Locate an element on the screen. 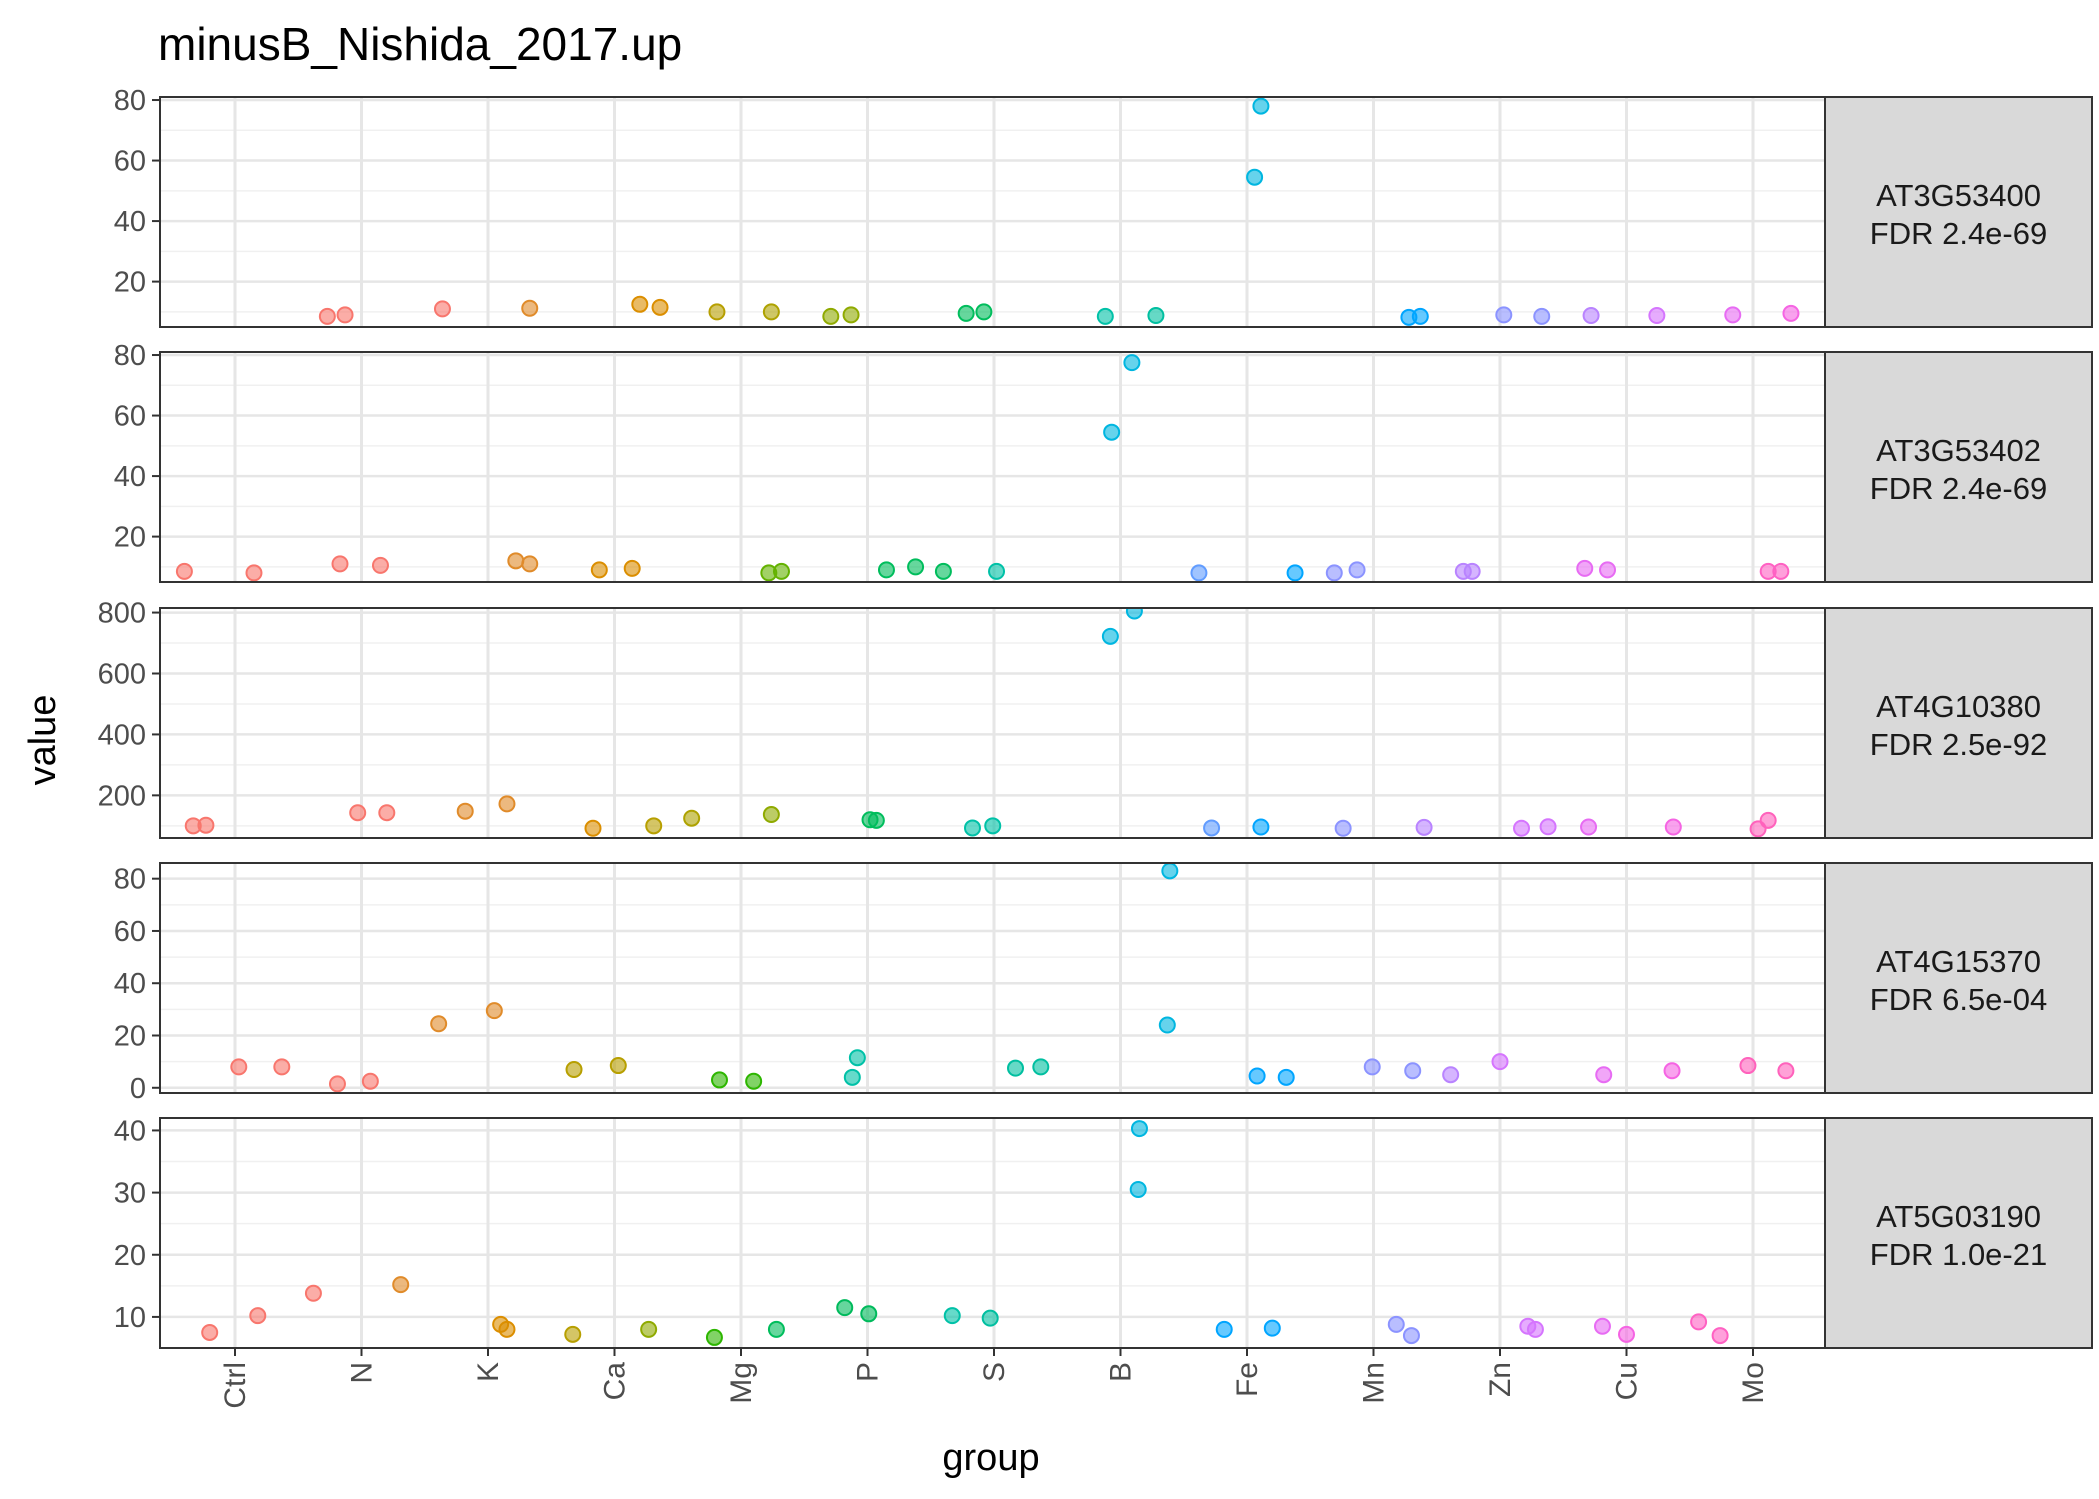 The width and height of the screenshot is (2099, 1499). chart-title: minusB_Nishida_2017.up is located at coordinates (420, 44).